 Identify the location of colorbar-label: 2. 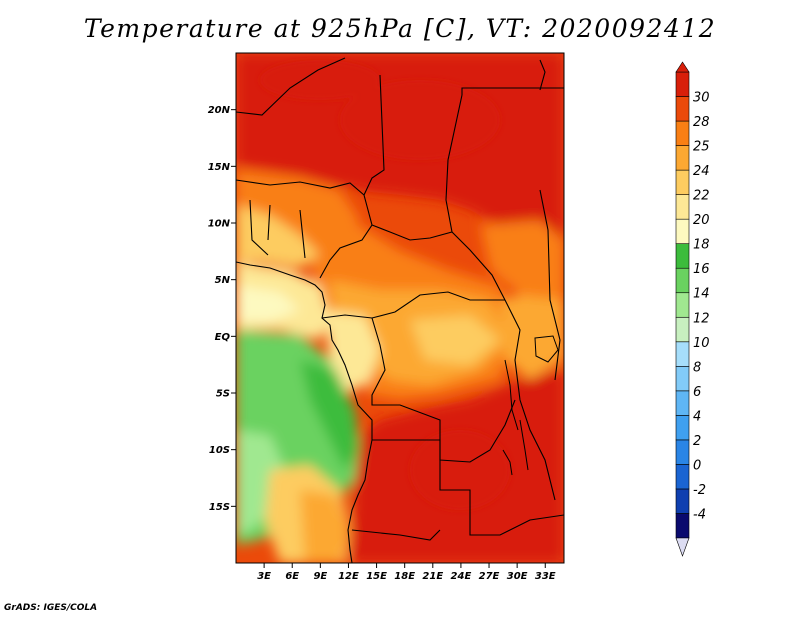
(697, 441).